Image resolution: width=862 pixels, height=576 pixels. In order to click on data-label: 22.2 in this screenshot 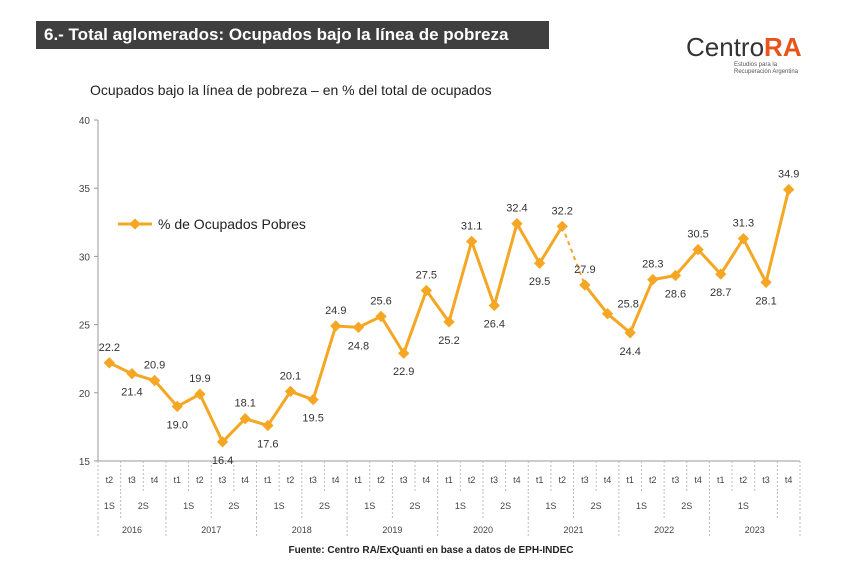, I will do `click(109, 348)`.